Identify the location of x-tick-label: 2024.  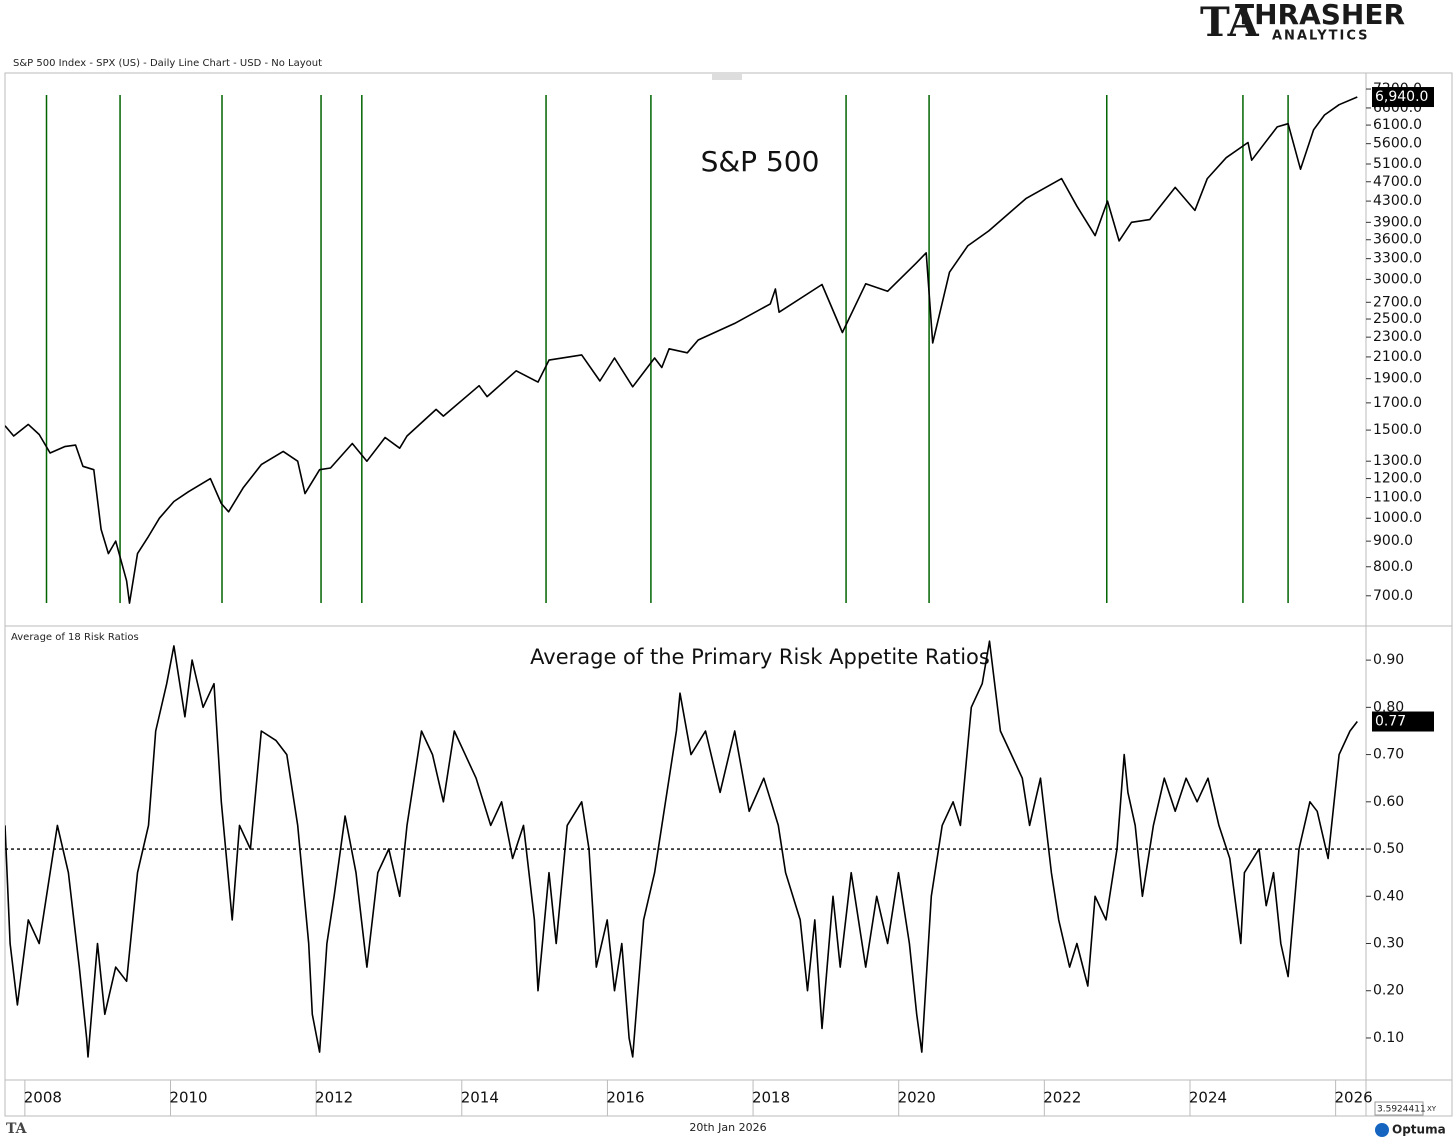
(1208, 1098).